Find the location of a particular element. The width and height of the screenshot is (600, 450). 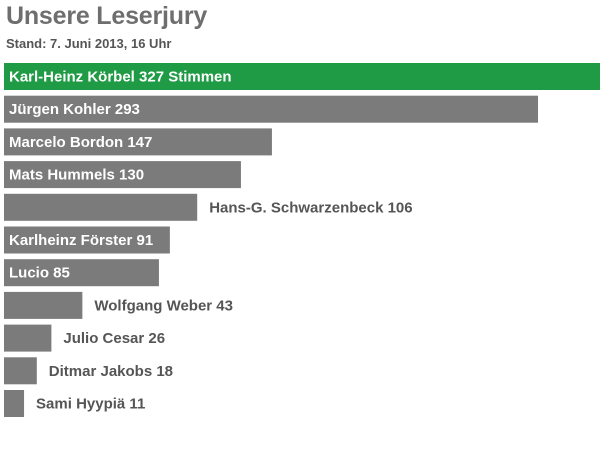

bar-label-1: Jürgen Kohler 293 is located at coordinates (74, 109).